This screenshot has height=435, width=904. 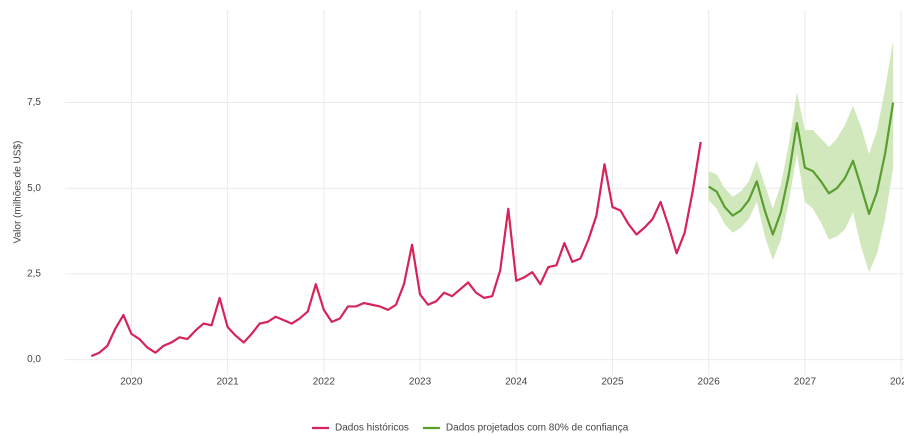 What do you see at coordinates (18, 192) in the screenshot?
I see `y-axis-label: Valor (milhões de US$)` at bounding box center [18, 192].